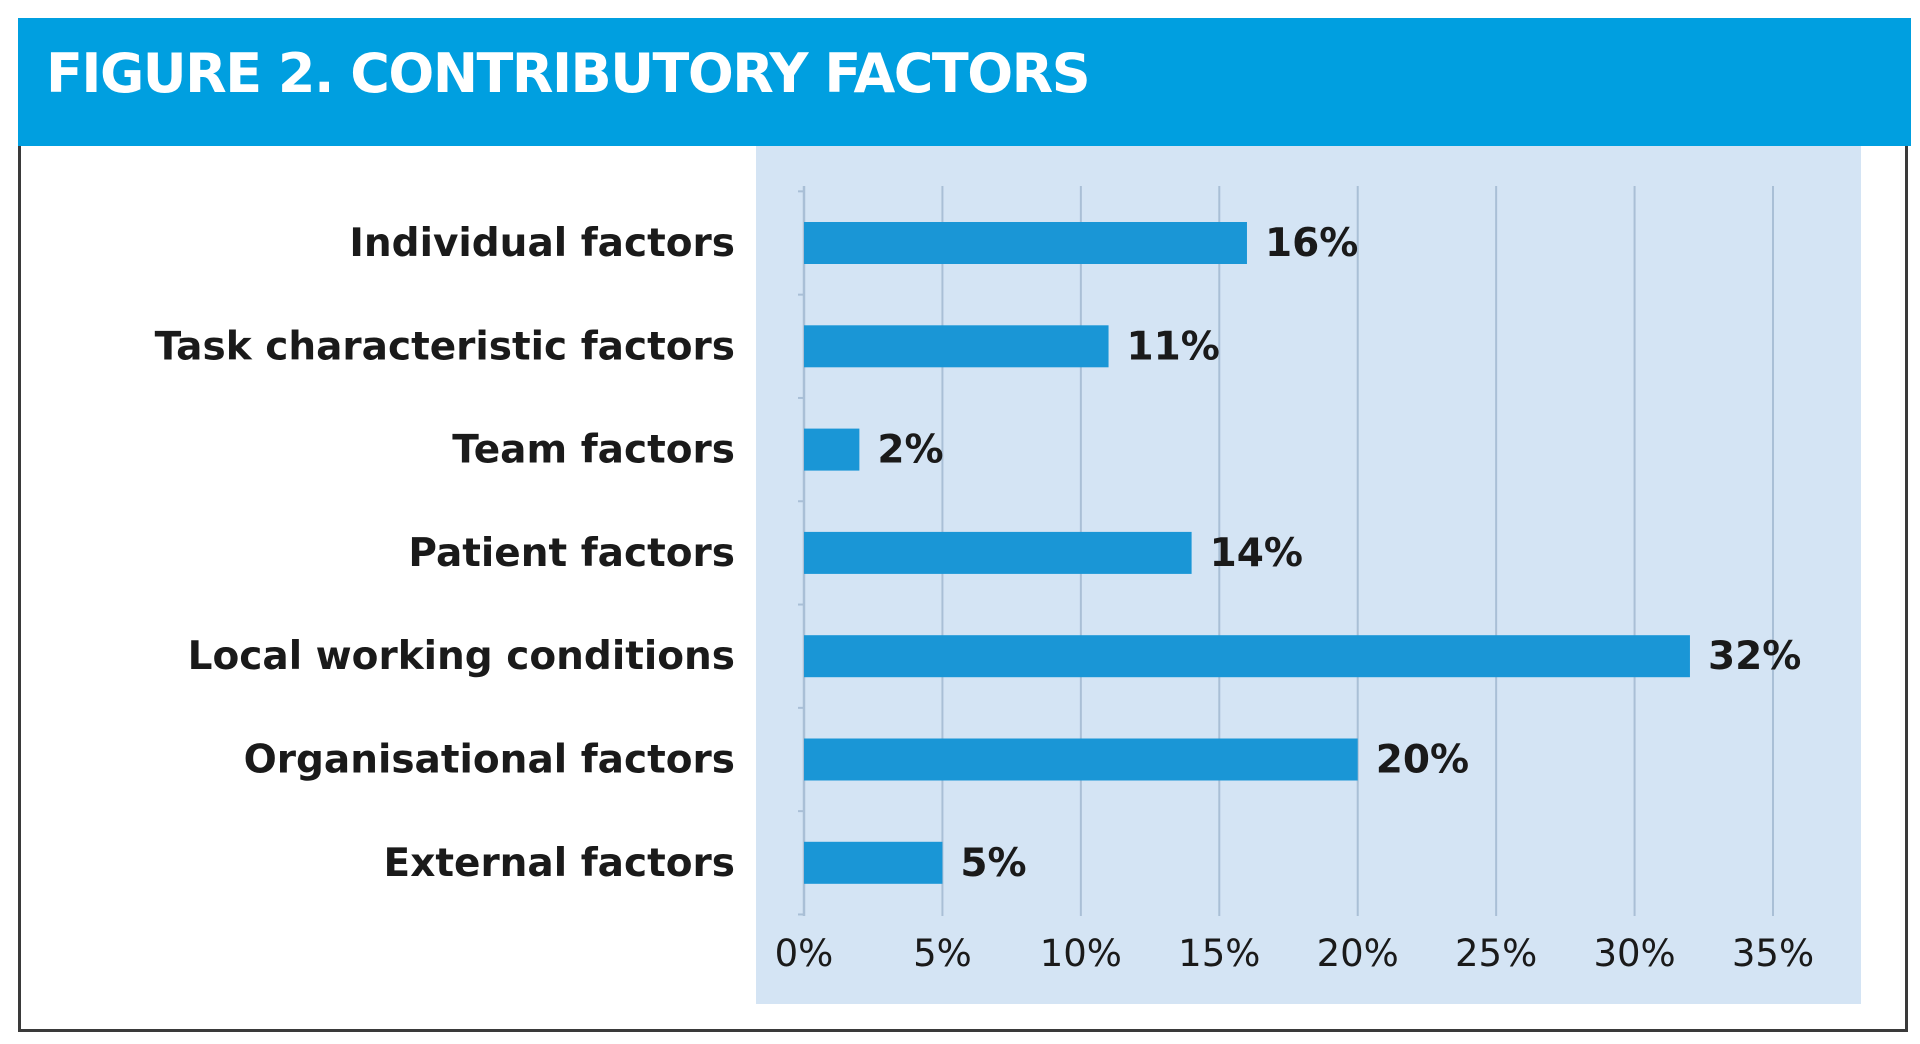  Describe the element at coordinates (942, 953) in the screenshot. I see `x-tick-label: 5%` at that location.